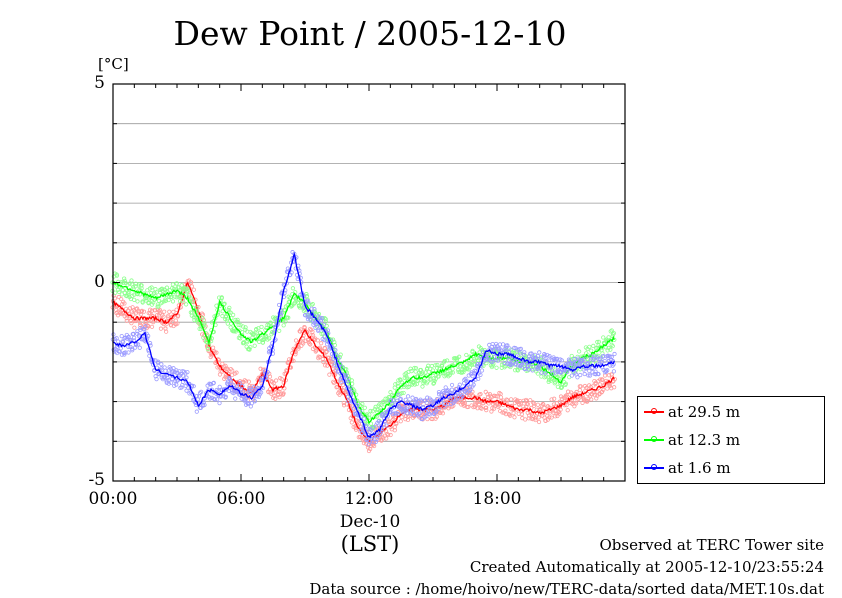 This screenshot has height=598, width=842. I want to click on chart-title: Dew Point / 2005-12-10, so click(370, 33).